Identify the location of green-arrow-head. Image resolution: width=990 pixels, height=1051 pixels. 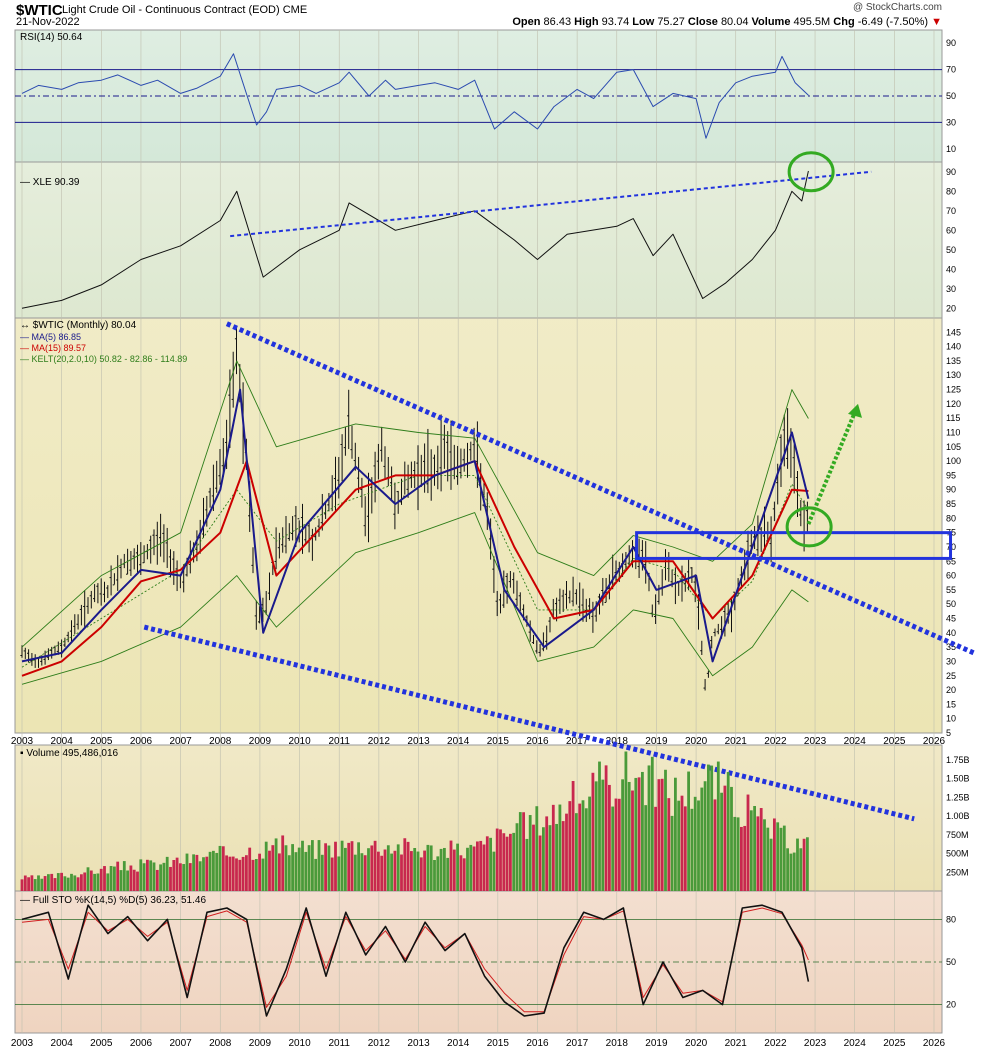
(855, 410).